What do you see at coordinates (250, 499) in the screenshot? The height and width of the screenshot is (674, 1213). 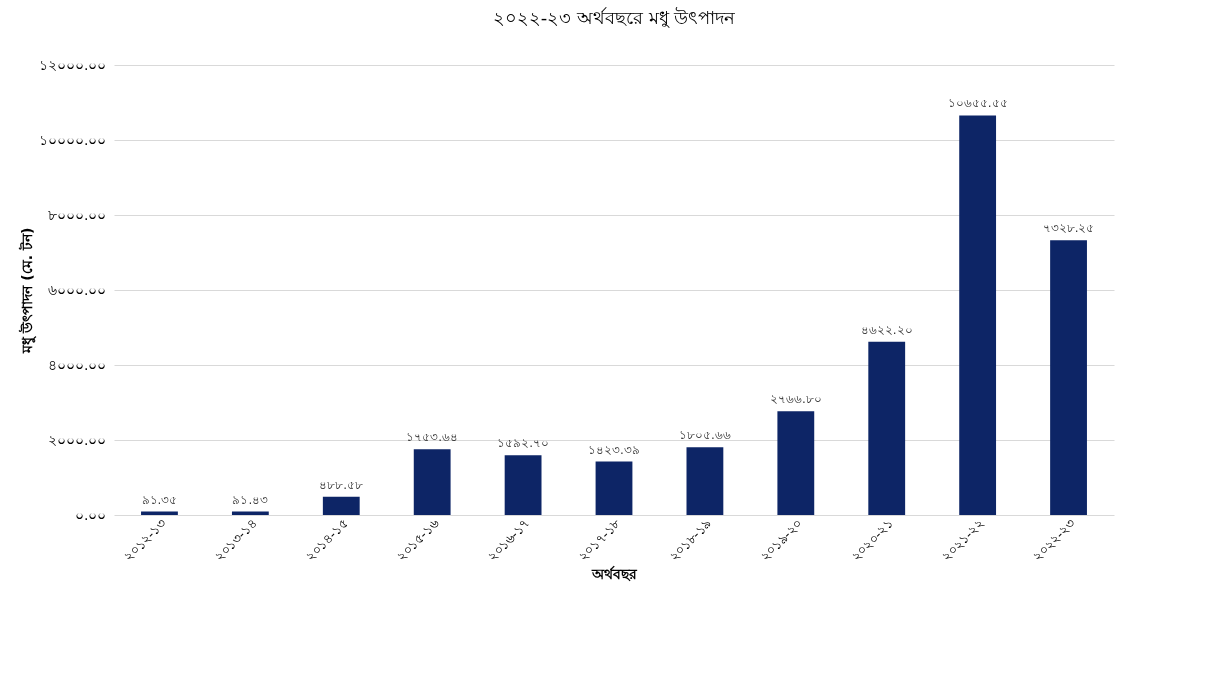 I see `data-label: ৯১.৪৩` at bounding box center [250, 499].